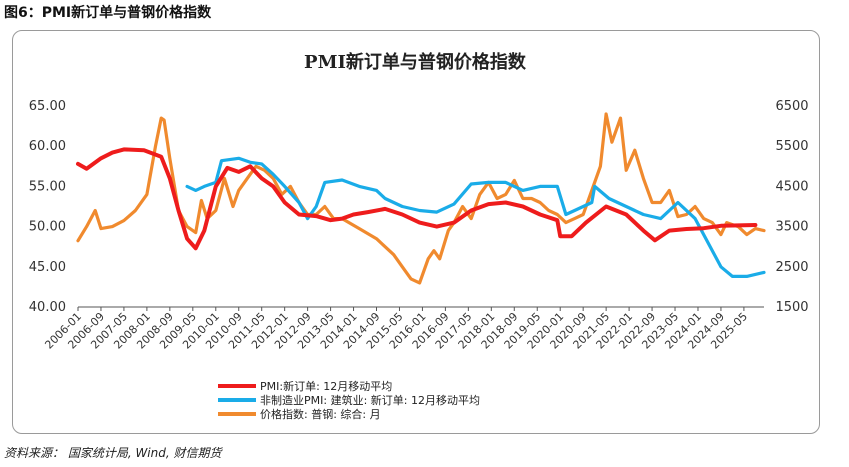  I want to click on y-left-tick-label: 65.00, so click(47, 106).